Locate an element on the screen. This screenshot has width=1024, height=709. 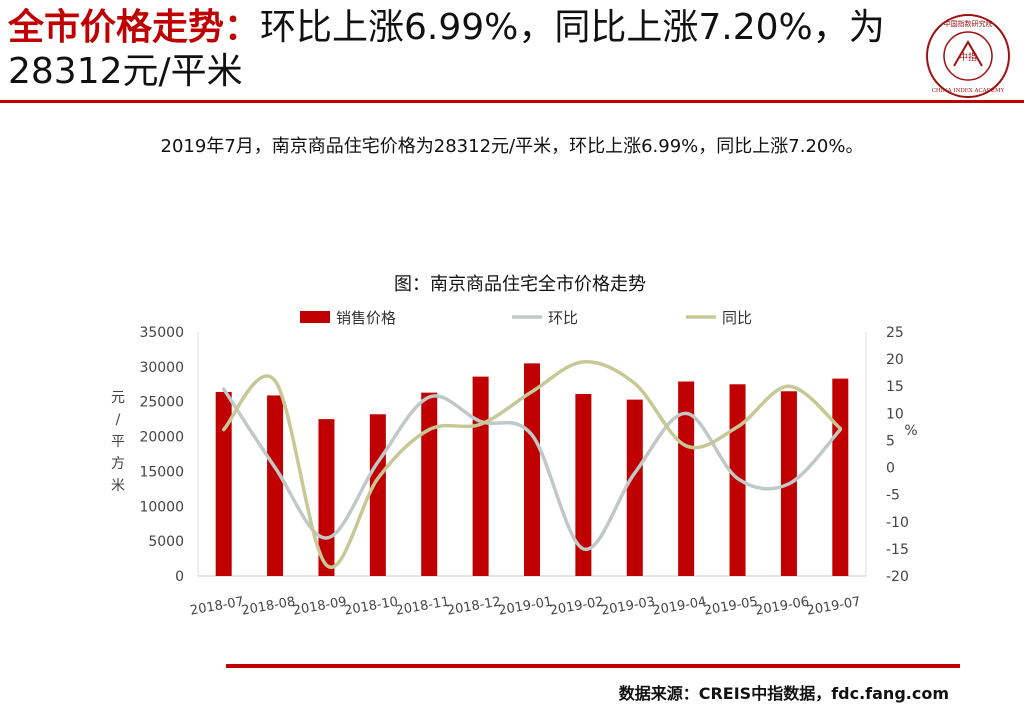
logo-ring-text-top: 中国指数研究院 is located at coordinates (968, 23).